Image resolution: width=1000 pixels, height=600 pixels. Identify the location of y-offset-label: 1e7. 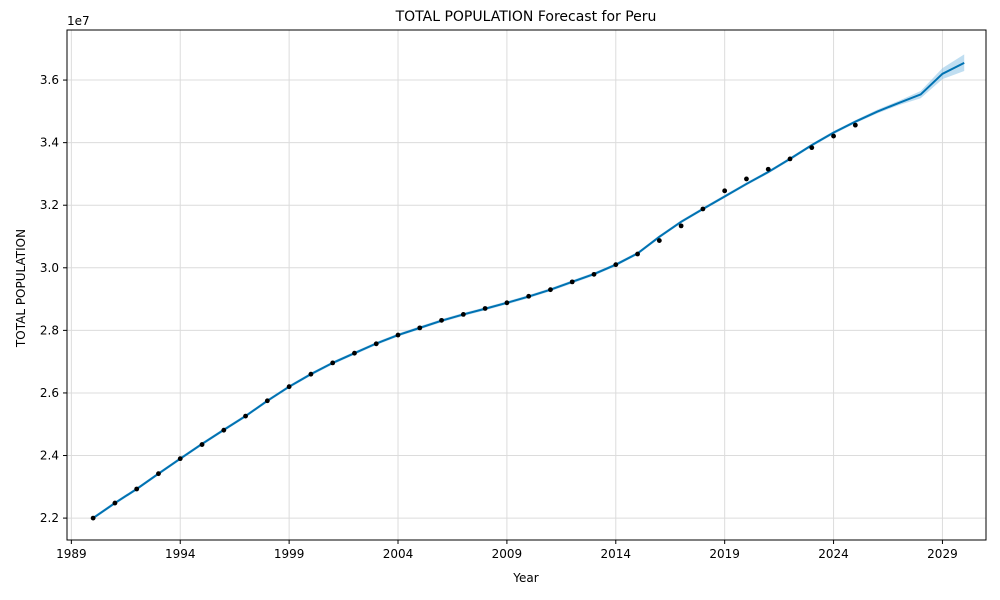
(78, 21).